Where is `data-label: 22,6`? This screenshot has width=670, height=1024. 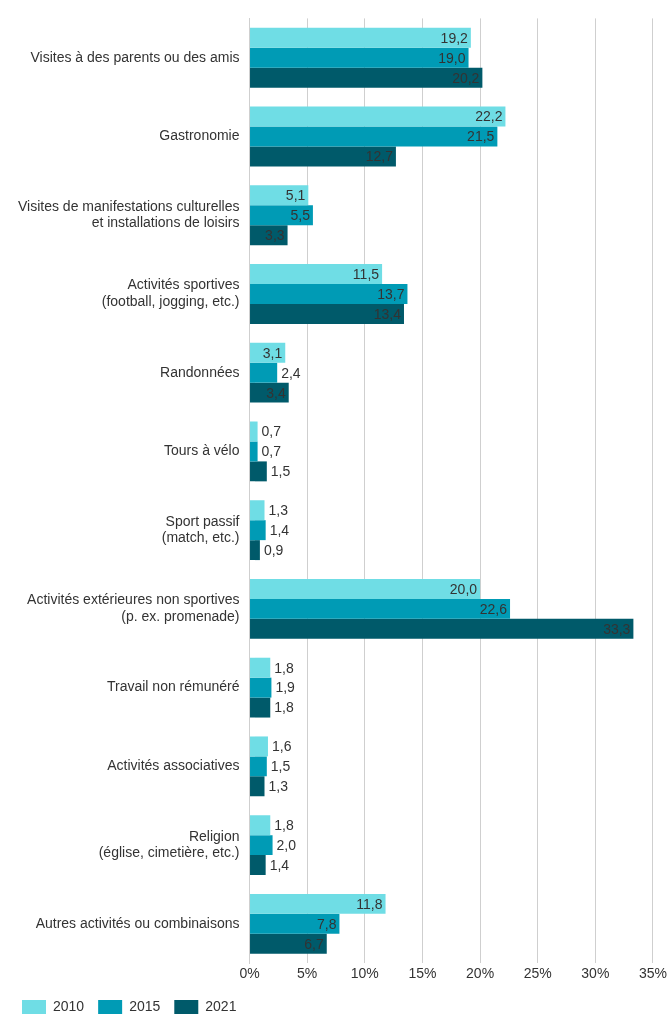 data-label: 22,6 is located at coordinates (493, 608).